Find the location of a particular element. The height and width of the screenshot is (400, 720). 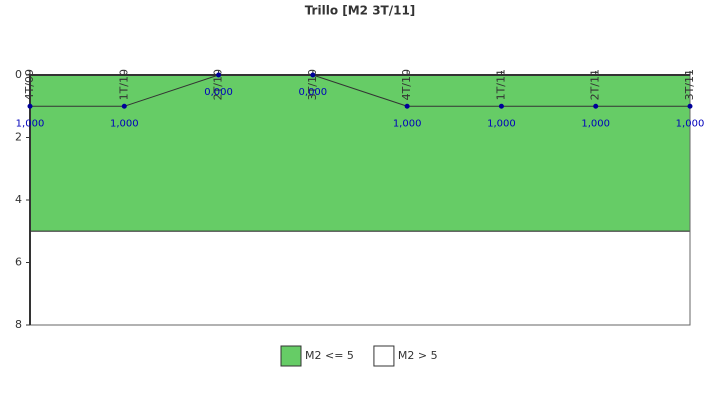

y-tick-label: 6 is located at coordinates (18, 262).